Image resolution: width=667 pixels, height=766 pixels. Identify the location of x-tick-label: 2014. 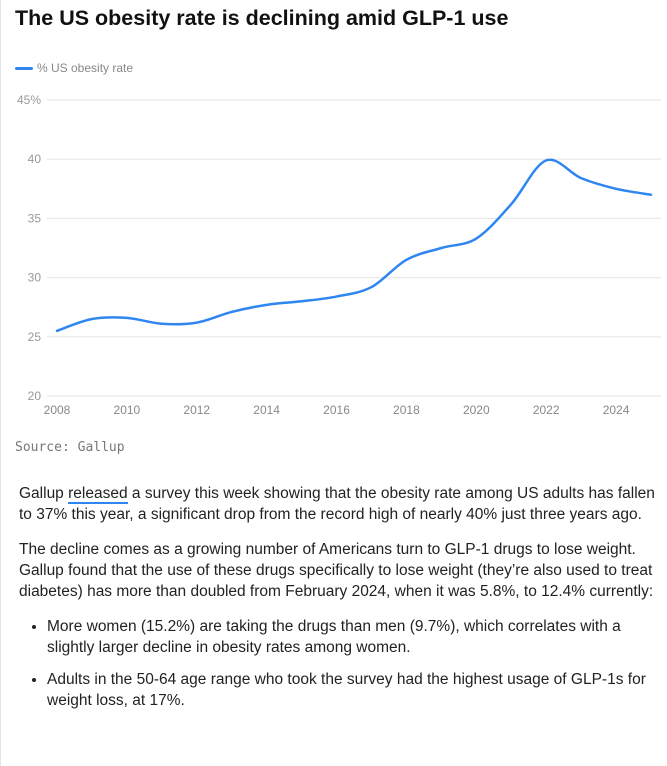
(266, 410).